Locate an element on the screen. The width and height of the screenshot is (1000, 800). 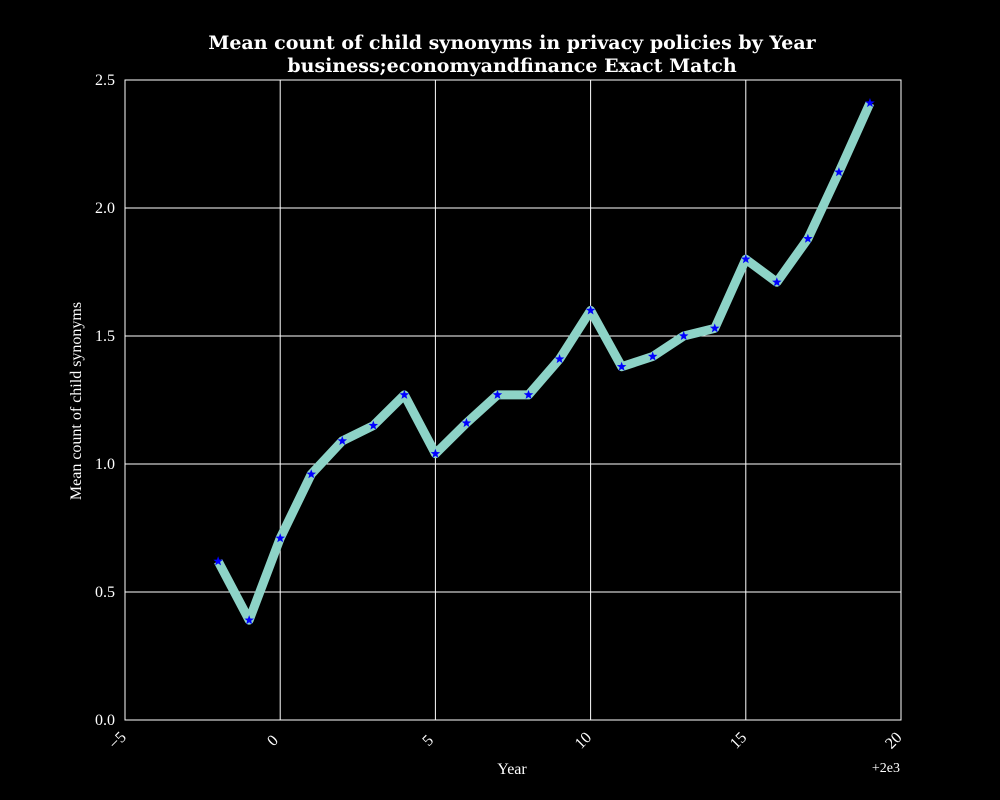
y-tick-label: 0.5 is located at coordinates (105, 592).